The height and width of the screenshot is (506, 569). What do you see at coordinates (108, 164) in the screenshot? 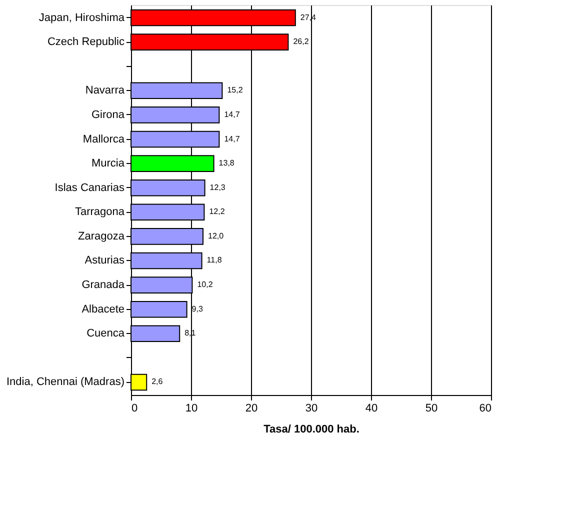
I see `y-tick-label: Murcia` at bounding box center [108, 164].